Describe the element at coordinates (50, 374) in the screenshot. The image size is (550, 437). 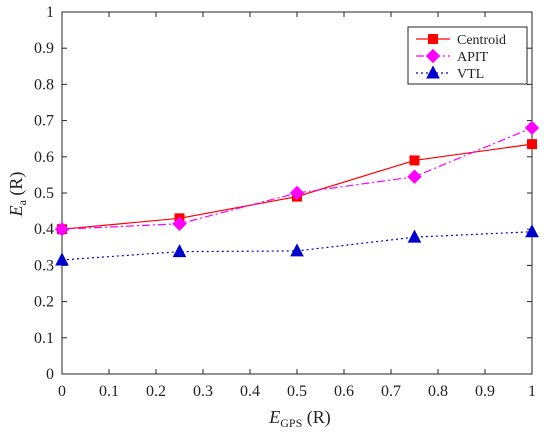
I see `y-tick-label: 0` at that location.